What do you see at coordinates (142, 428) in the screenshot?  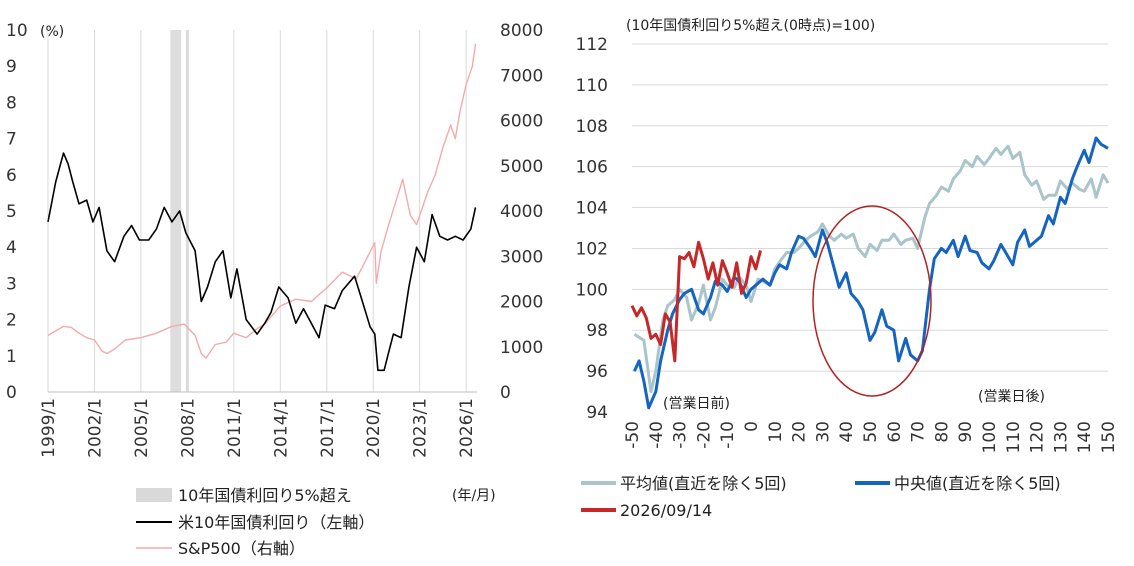 I see `left-x-tick-2005/1: 2005/1` at bounding box center [142, 428].